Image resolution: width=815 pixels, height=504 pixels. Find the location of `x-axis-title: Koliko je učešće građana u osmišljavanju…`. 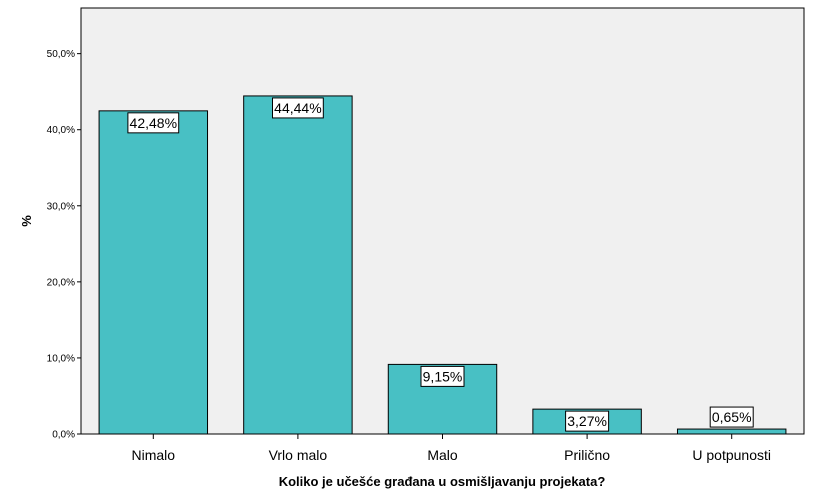

x-axis-title: Koliko je učešće građana u osmišljavanju… is located at coordinates (442, 481).